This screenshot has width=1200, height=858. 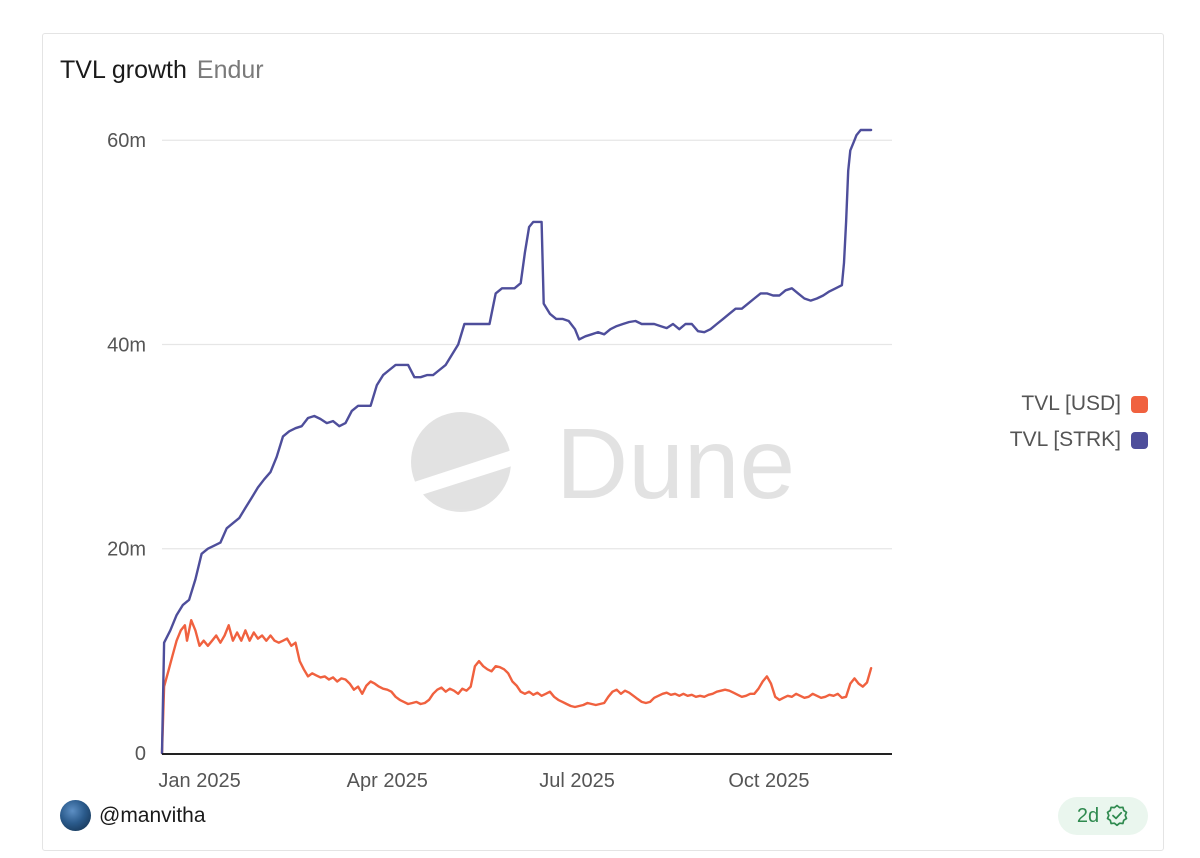 What do you see at coordinates (675, 464) in the screenshot?
I see `dune-wordmark: Dune` at bounding box center [675, 464].